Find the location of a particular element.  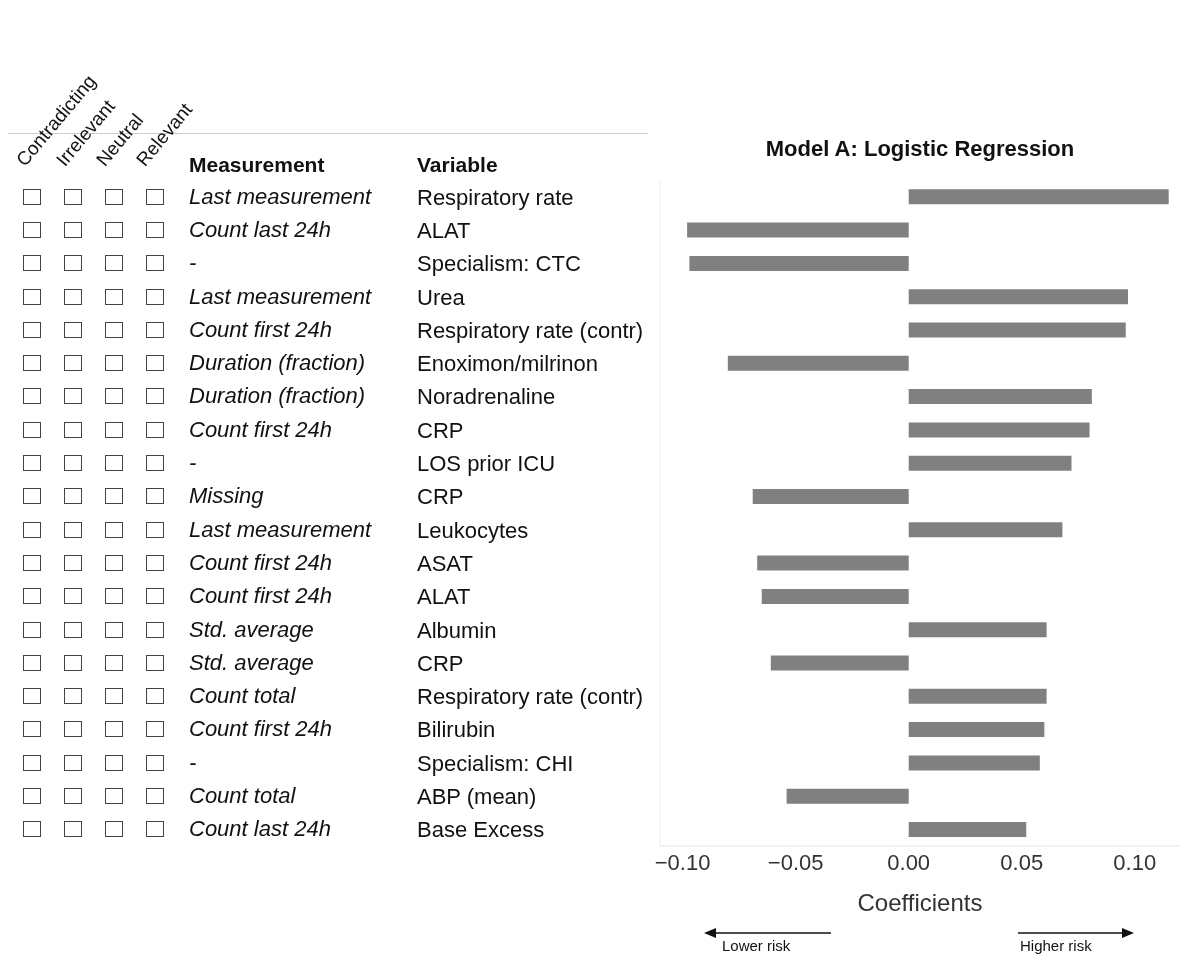

y-tick-label: Albumin is located at coordinates (457, 630).